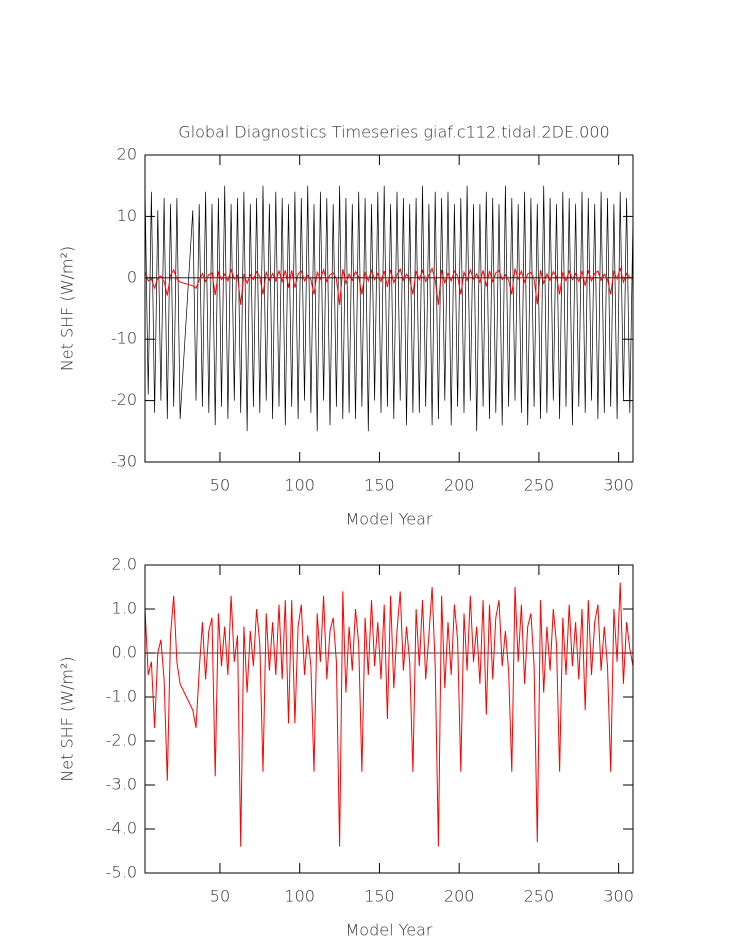  I want to click on y-tick-label: -10, so click(124, 338).